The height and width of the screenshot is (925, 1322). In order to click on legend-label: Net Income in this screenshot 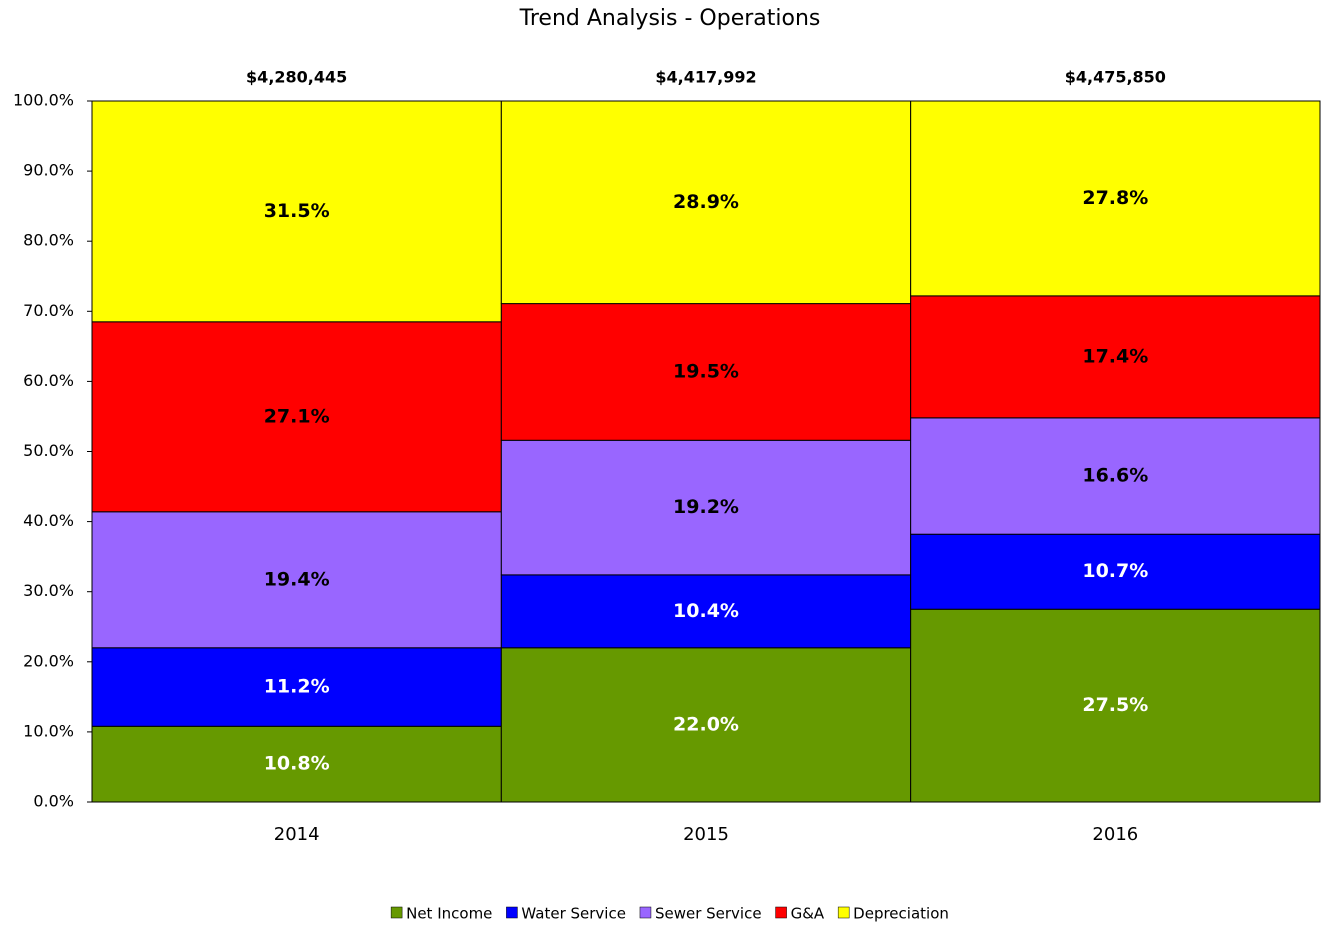, I will do `click(449, 914)`.